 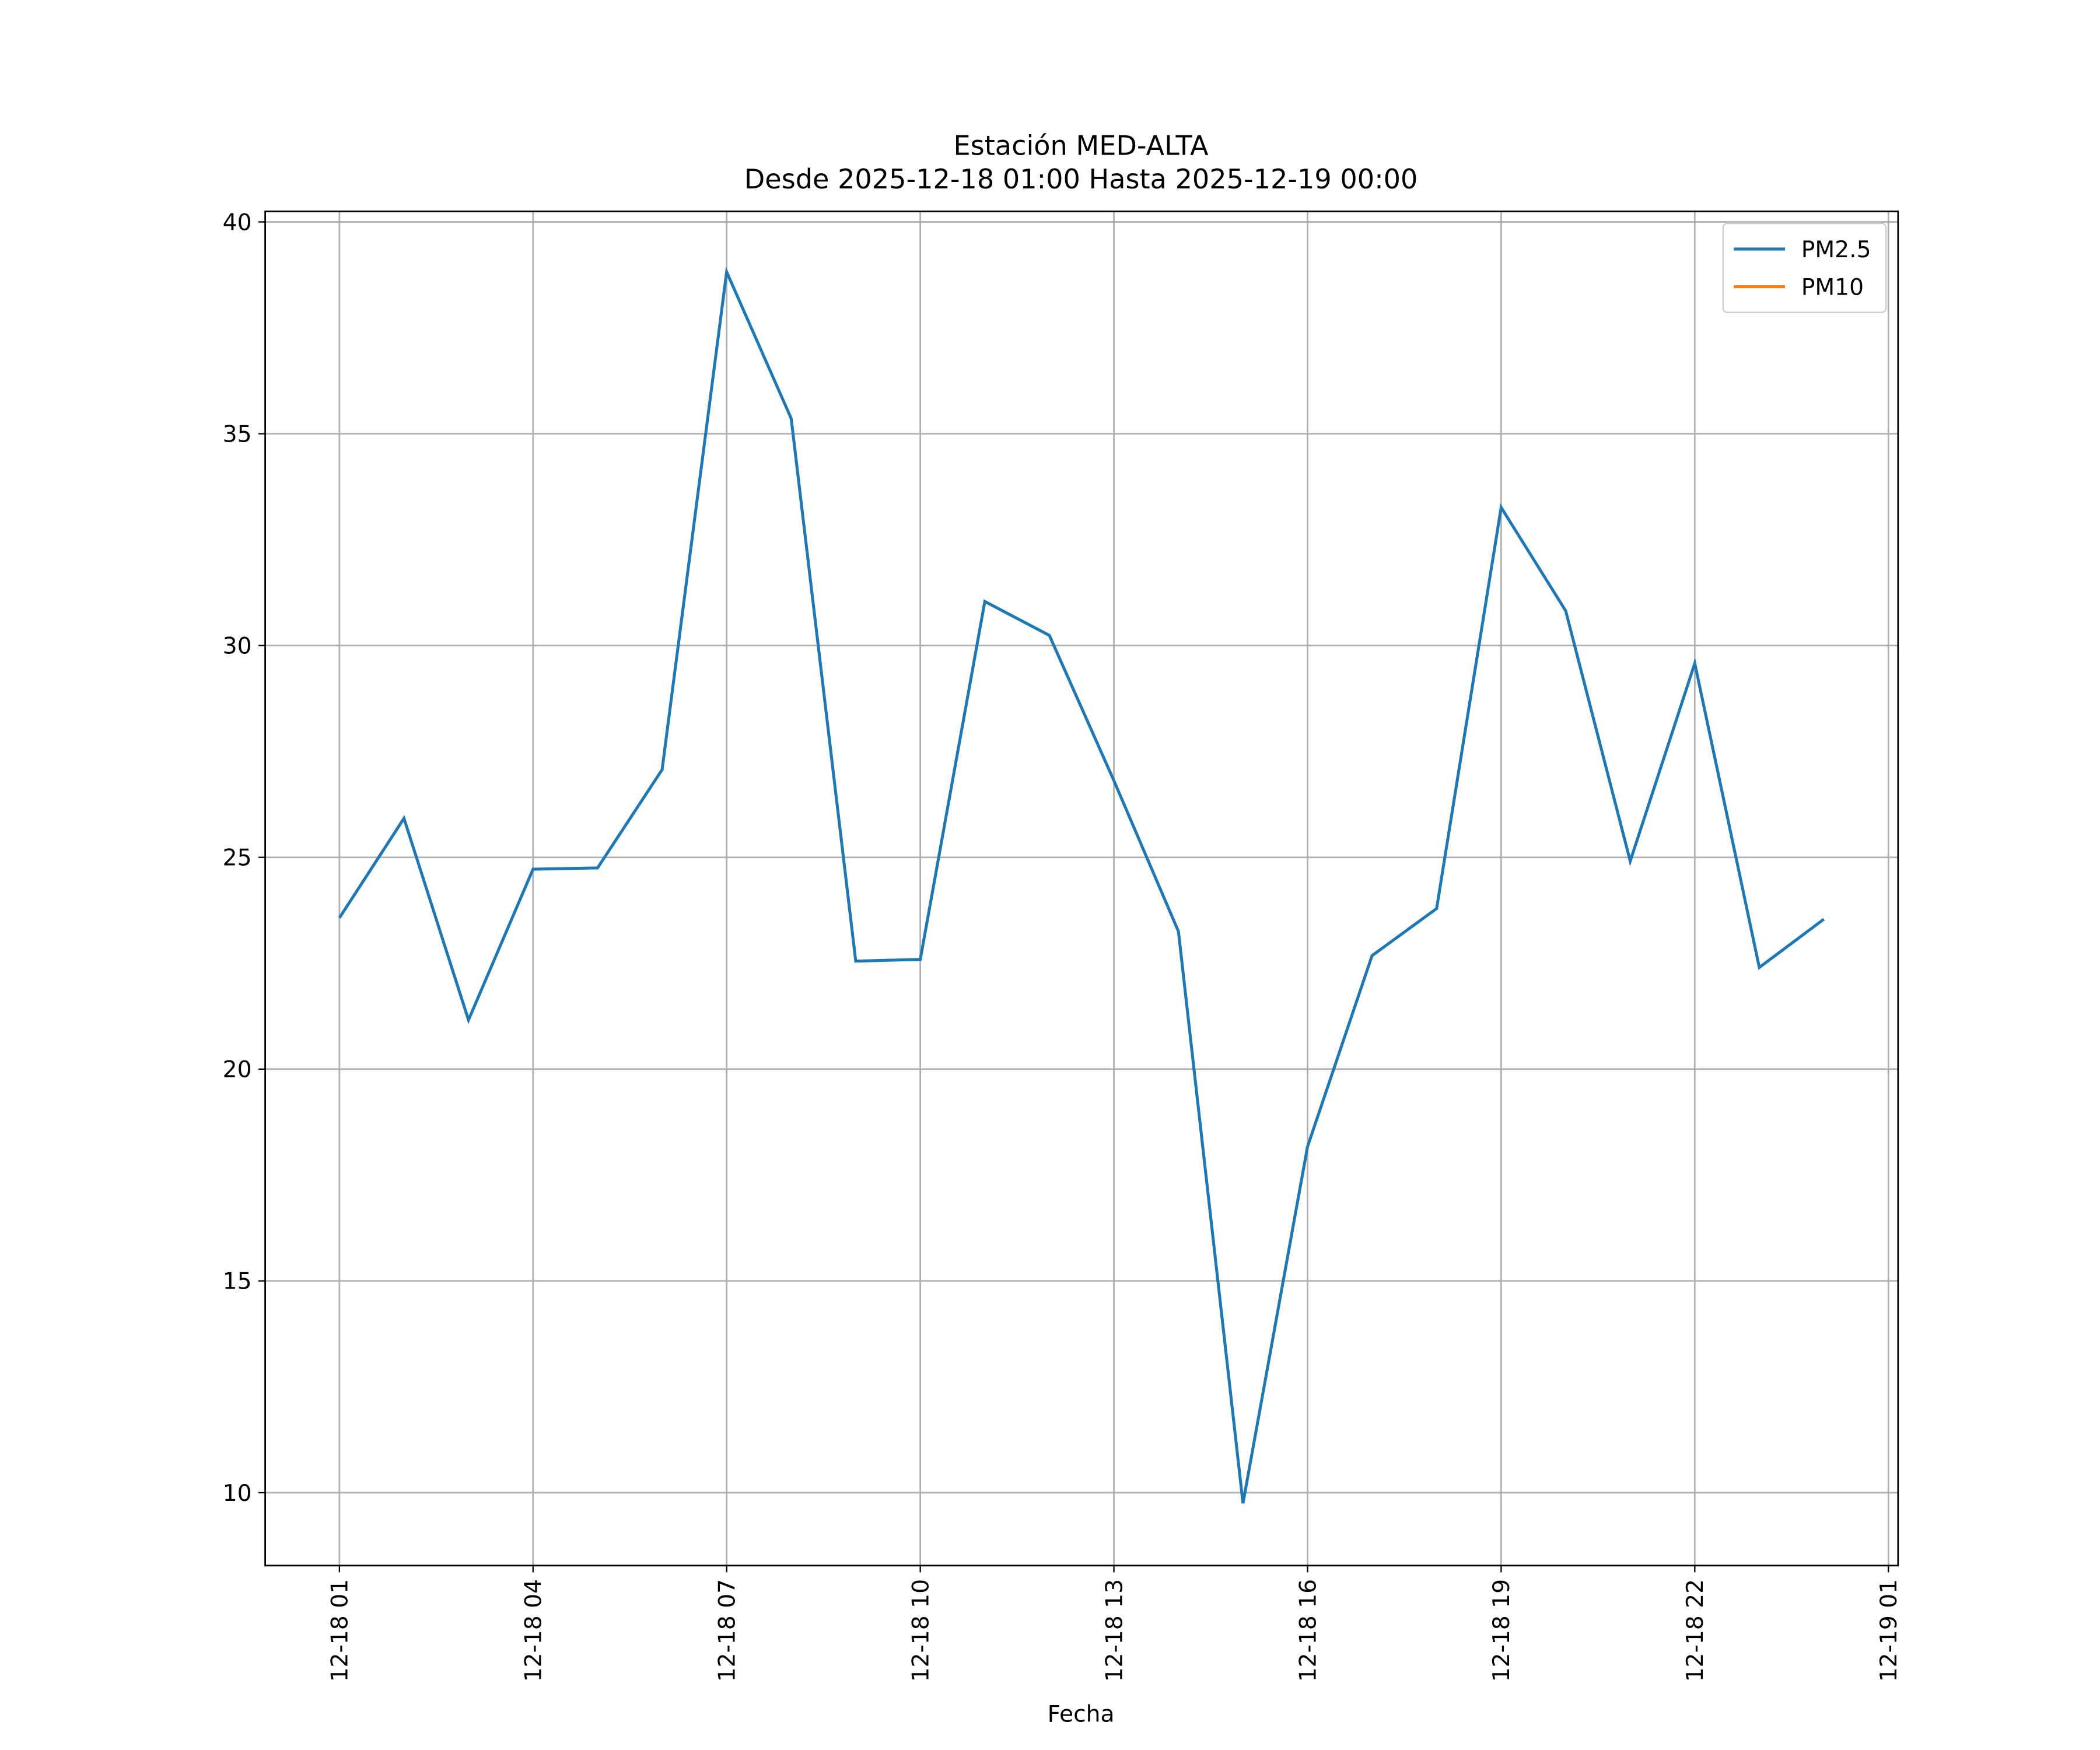 What do you see at coordinates (340, 1630) in the screenshot?
I see `x-tick-label: 12-18 01` at bounding box center [340, 1630].